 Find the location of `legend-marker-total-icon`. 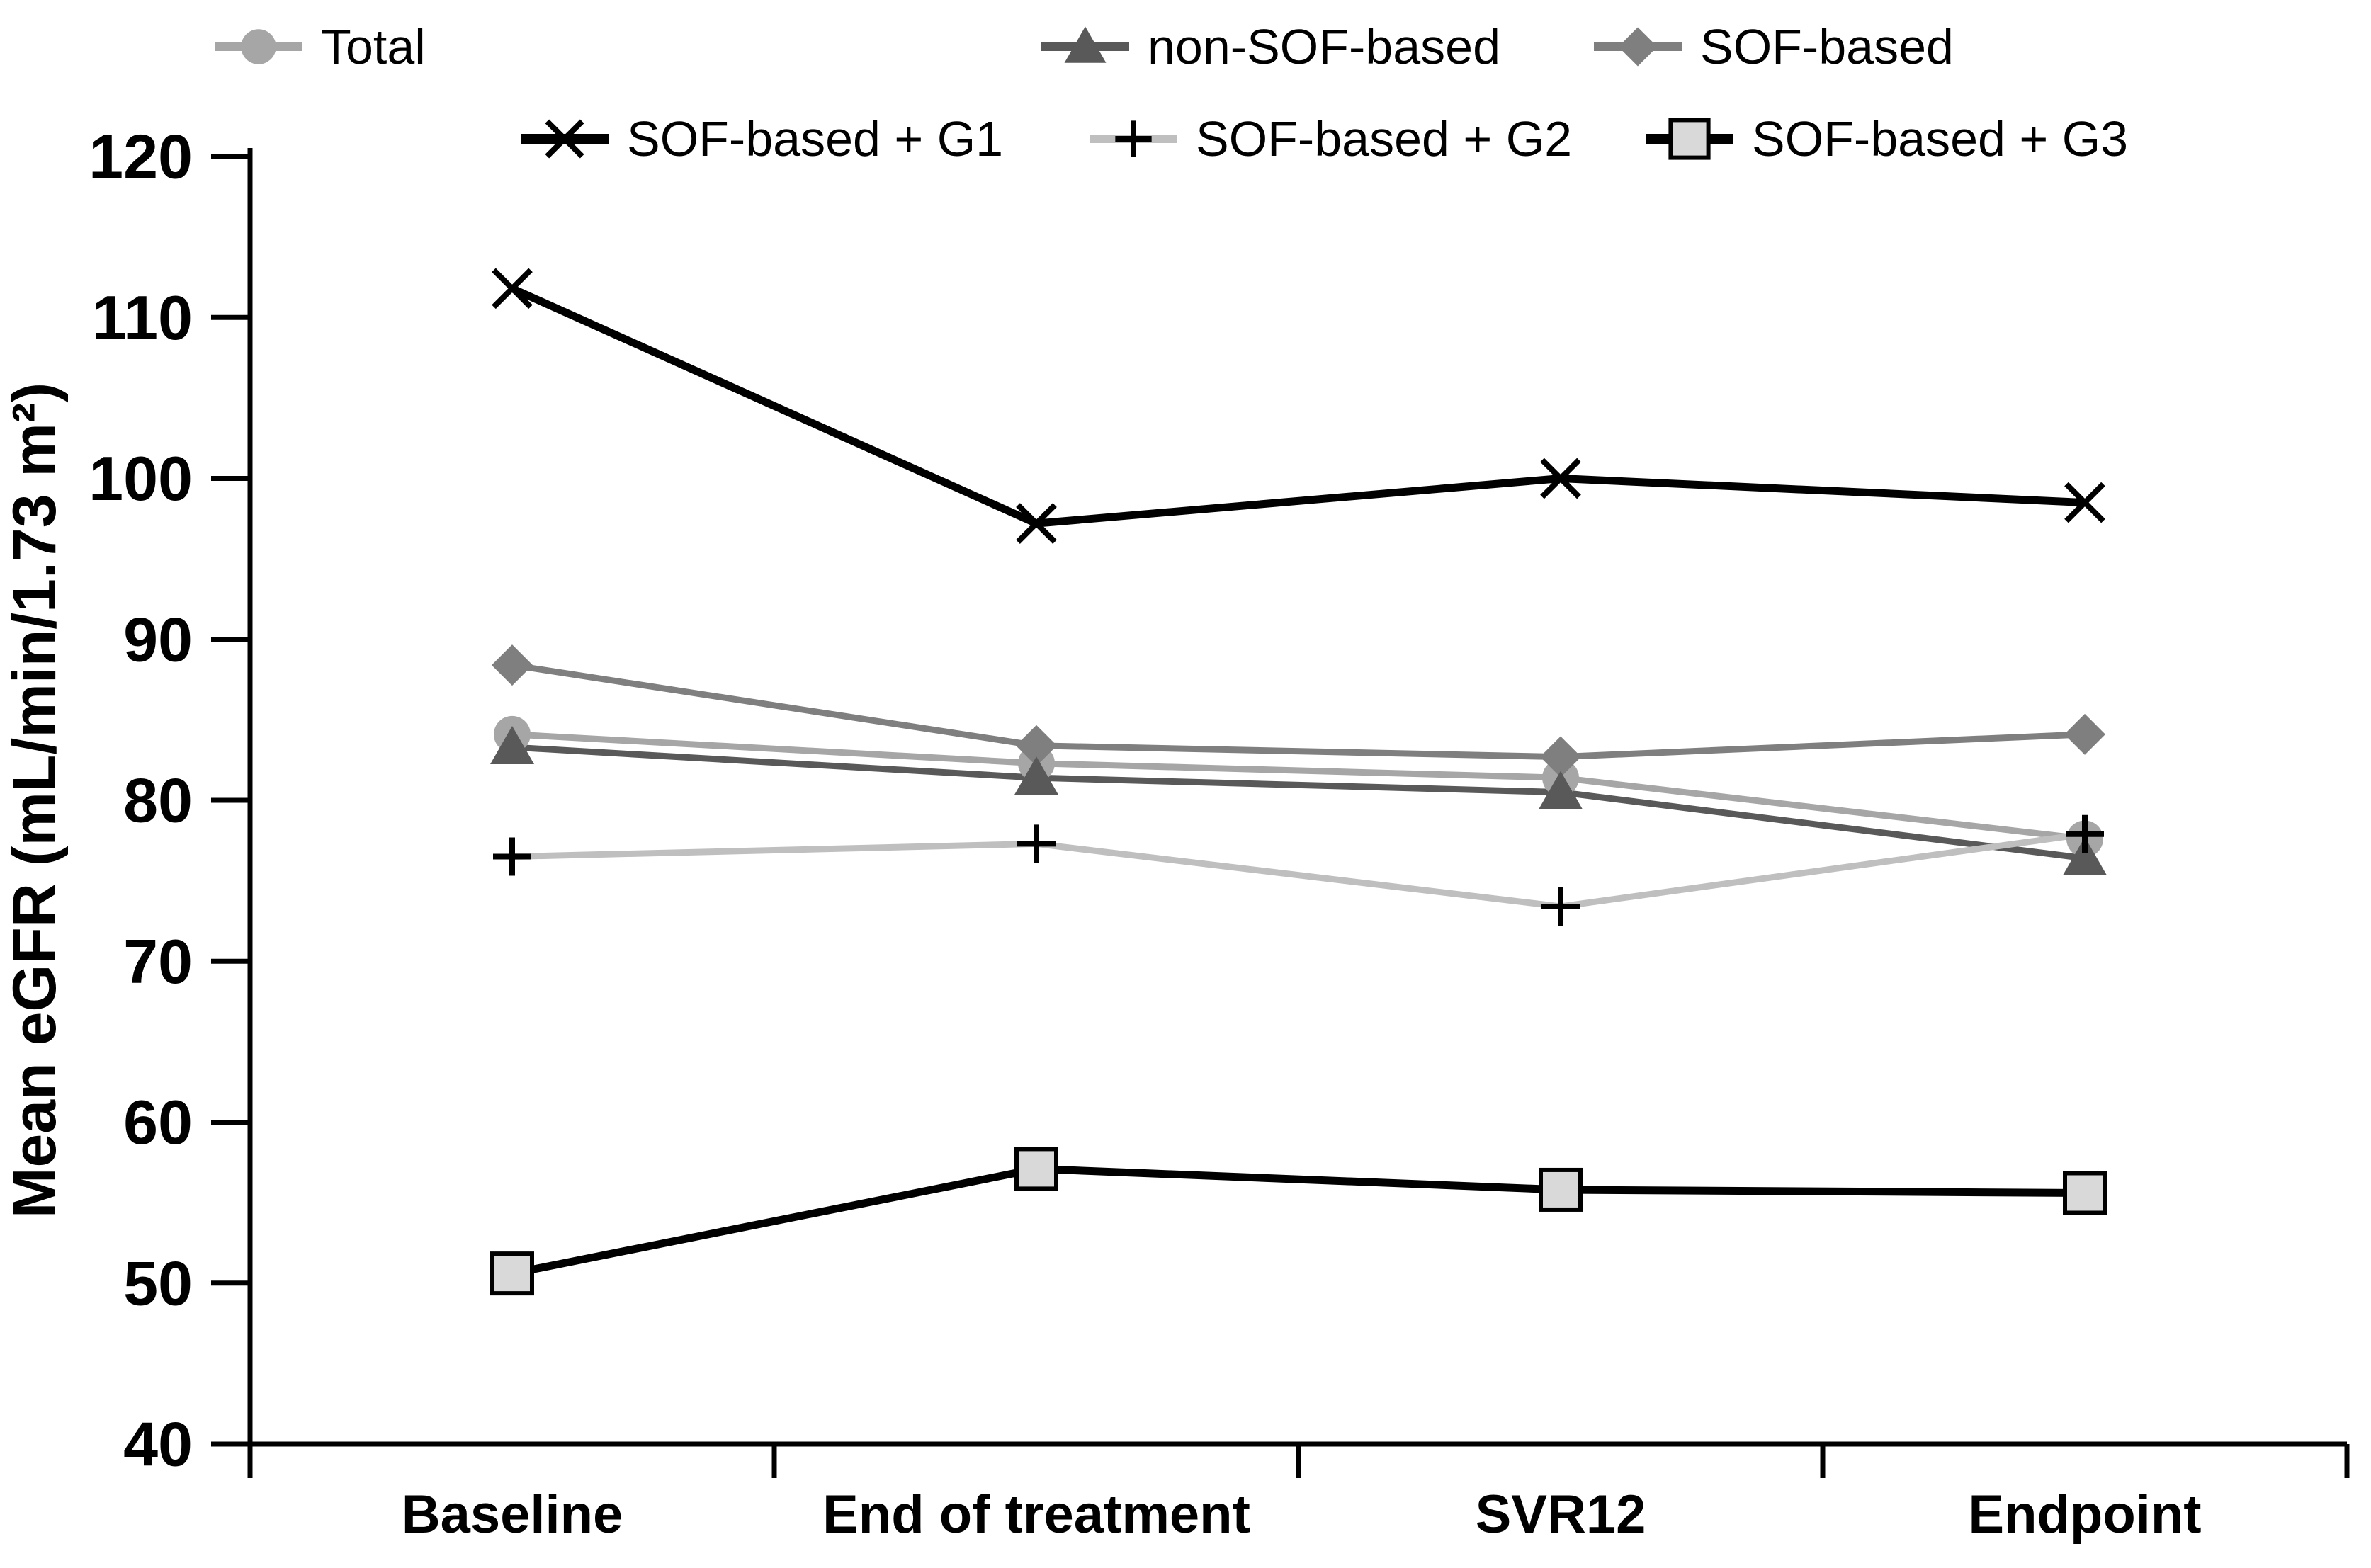

legend-marker-total-icon is located at coordinates (259, 46).